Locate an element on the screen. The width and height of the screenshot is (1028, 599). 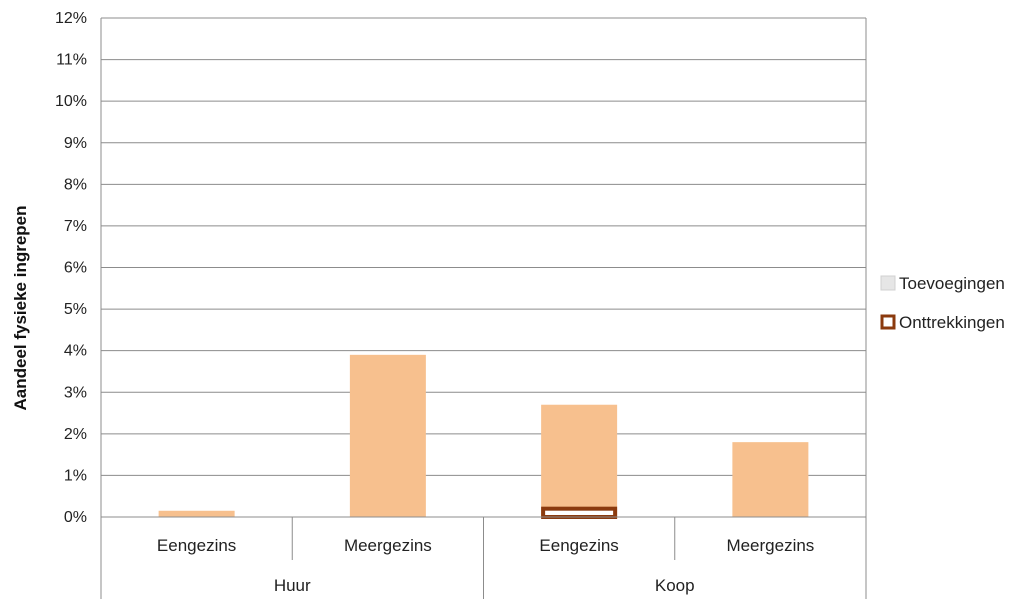
y-tick-label: 0% is located at coordinates (75, 517).